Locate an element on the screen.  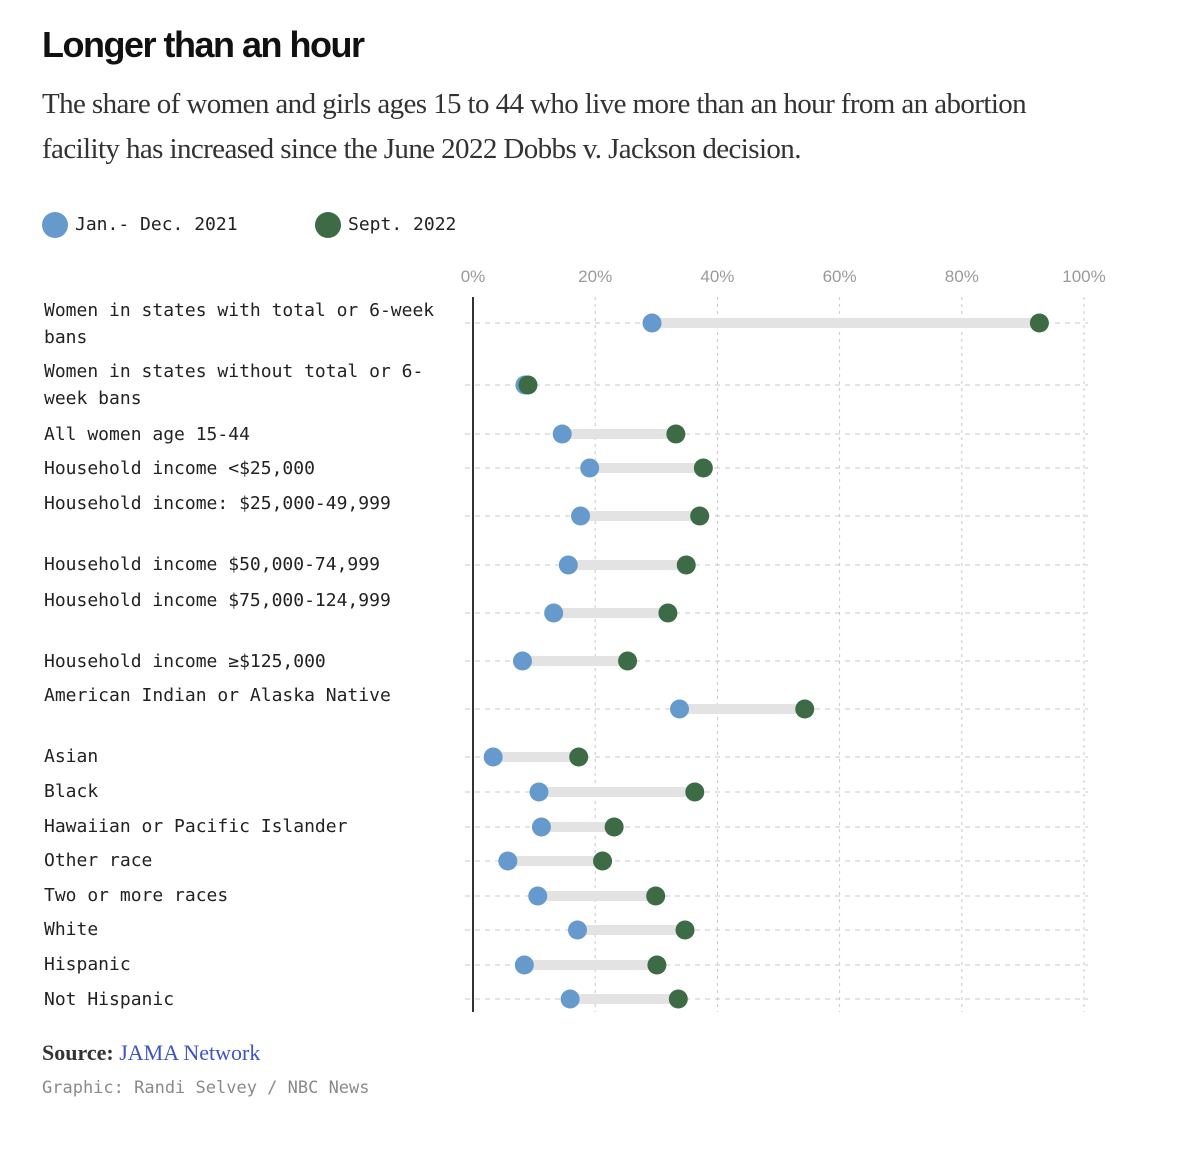
source-line: Source: JAMA Network is located at coordinates (151, 1053).